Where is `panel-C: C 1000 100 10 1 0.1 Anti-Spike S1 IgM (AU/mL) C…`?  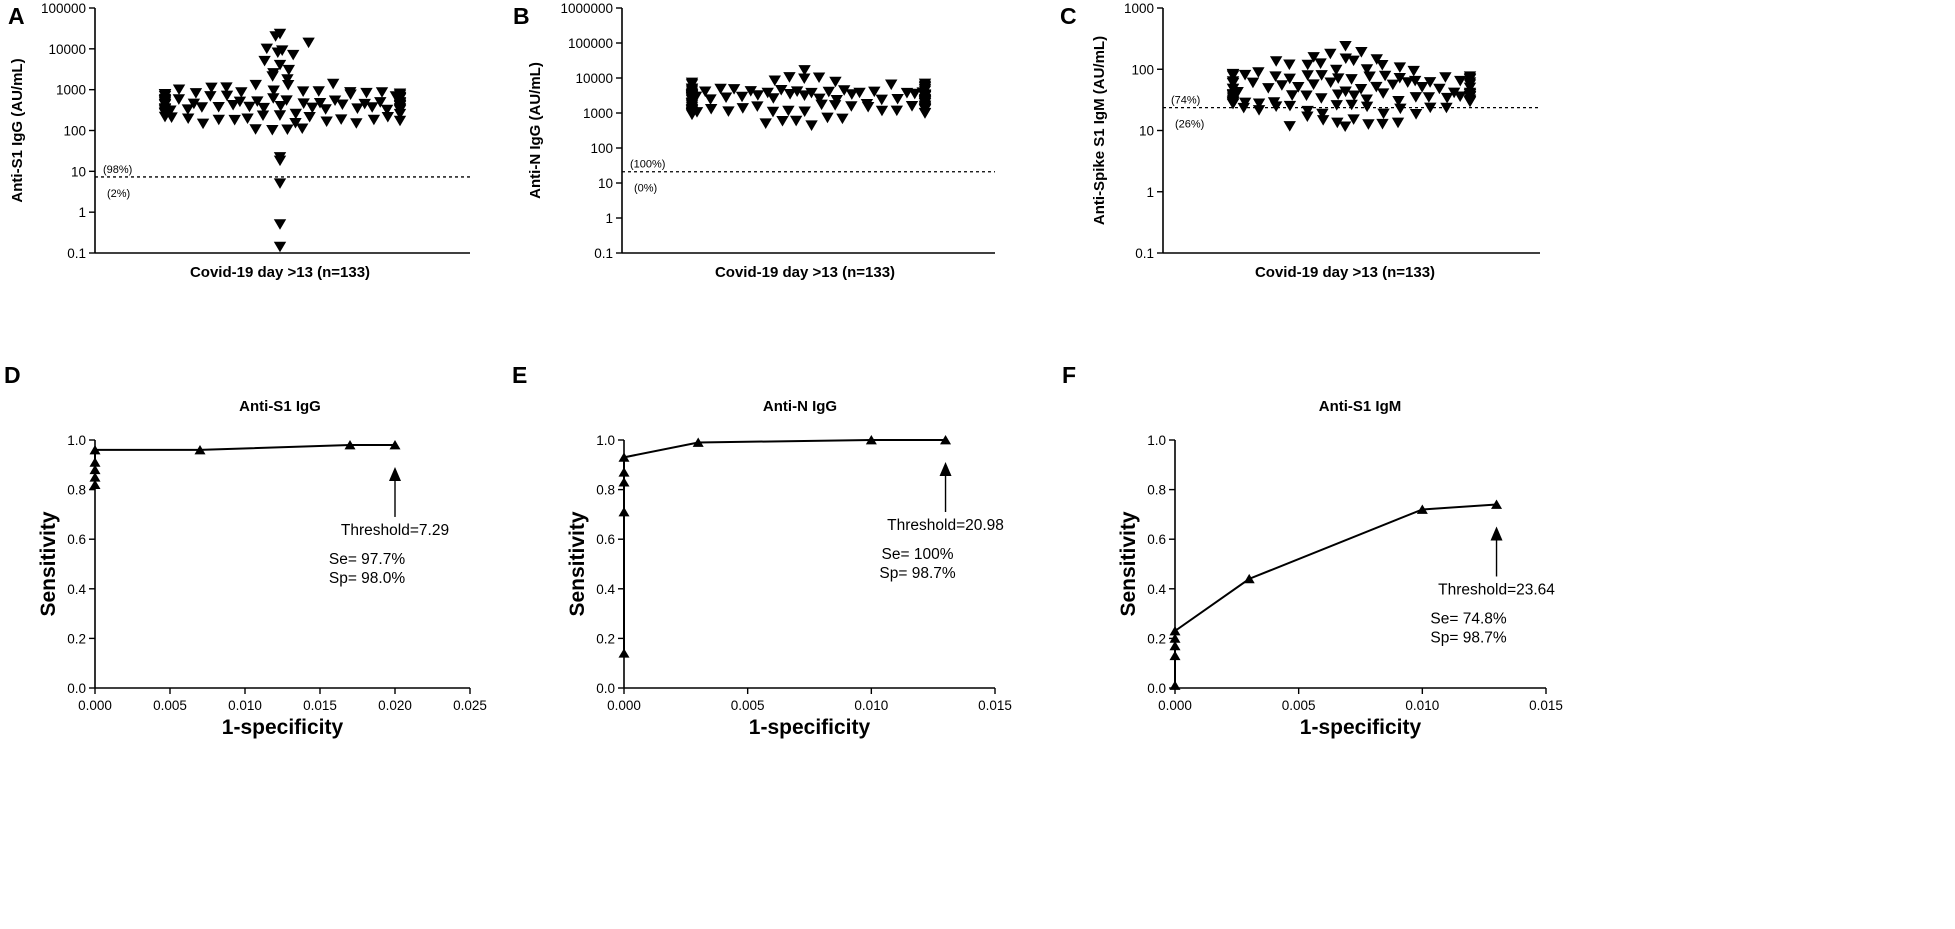 panel-C: C 1000 100 10 1 0.1 Anti-Spike S1 IgM (AU/mL) C… is located at coordinates (1300, 141).